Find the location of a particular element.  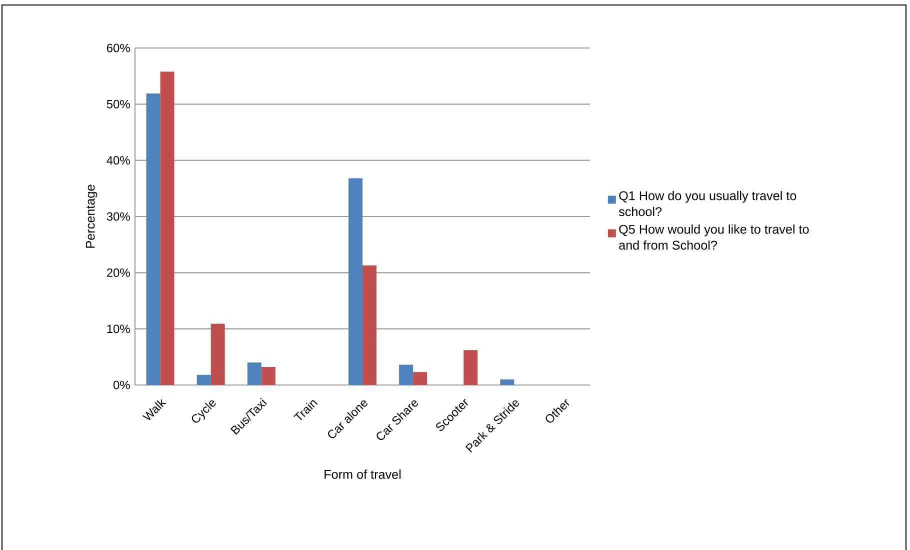

y-tick-label: 0% is located at coordinates (121, 385).